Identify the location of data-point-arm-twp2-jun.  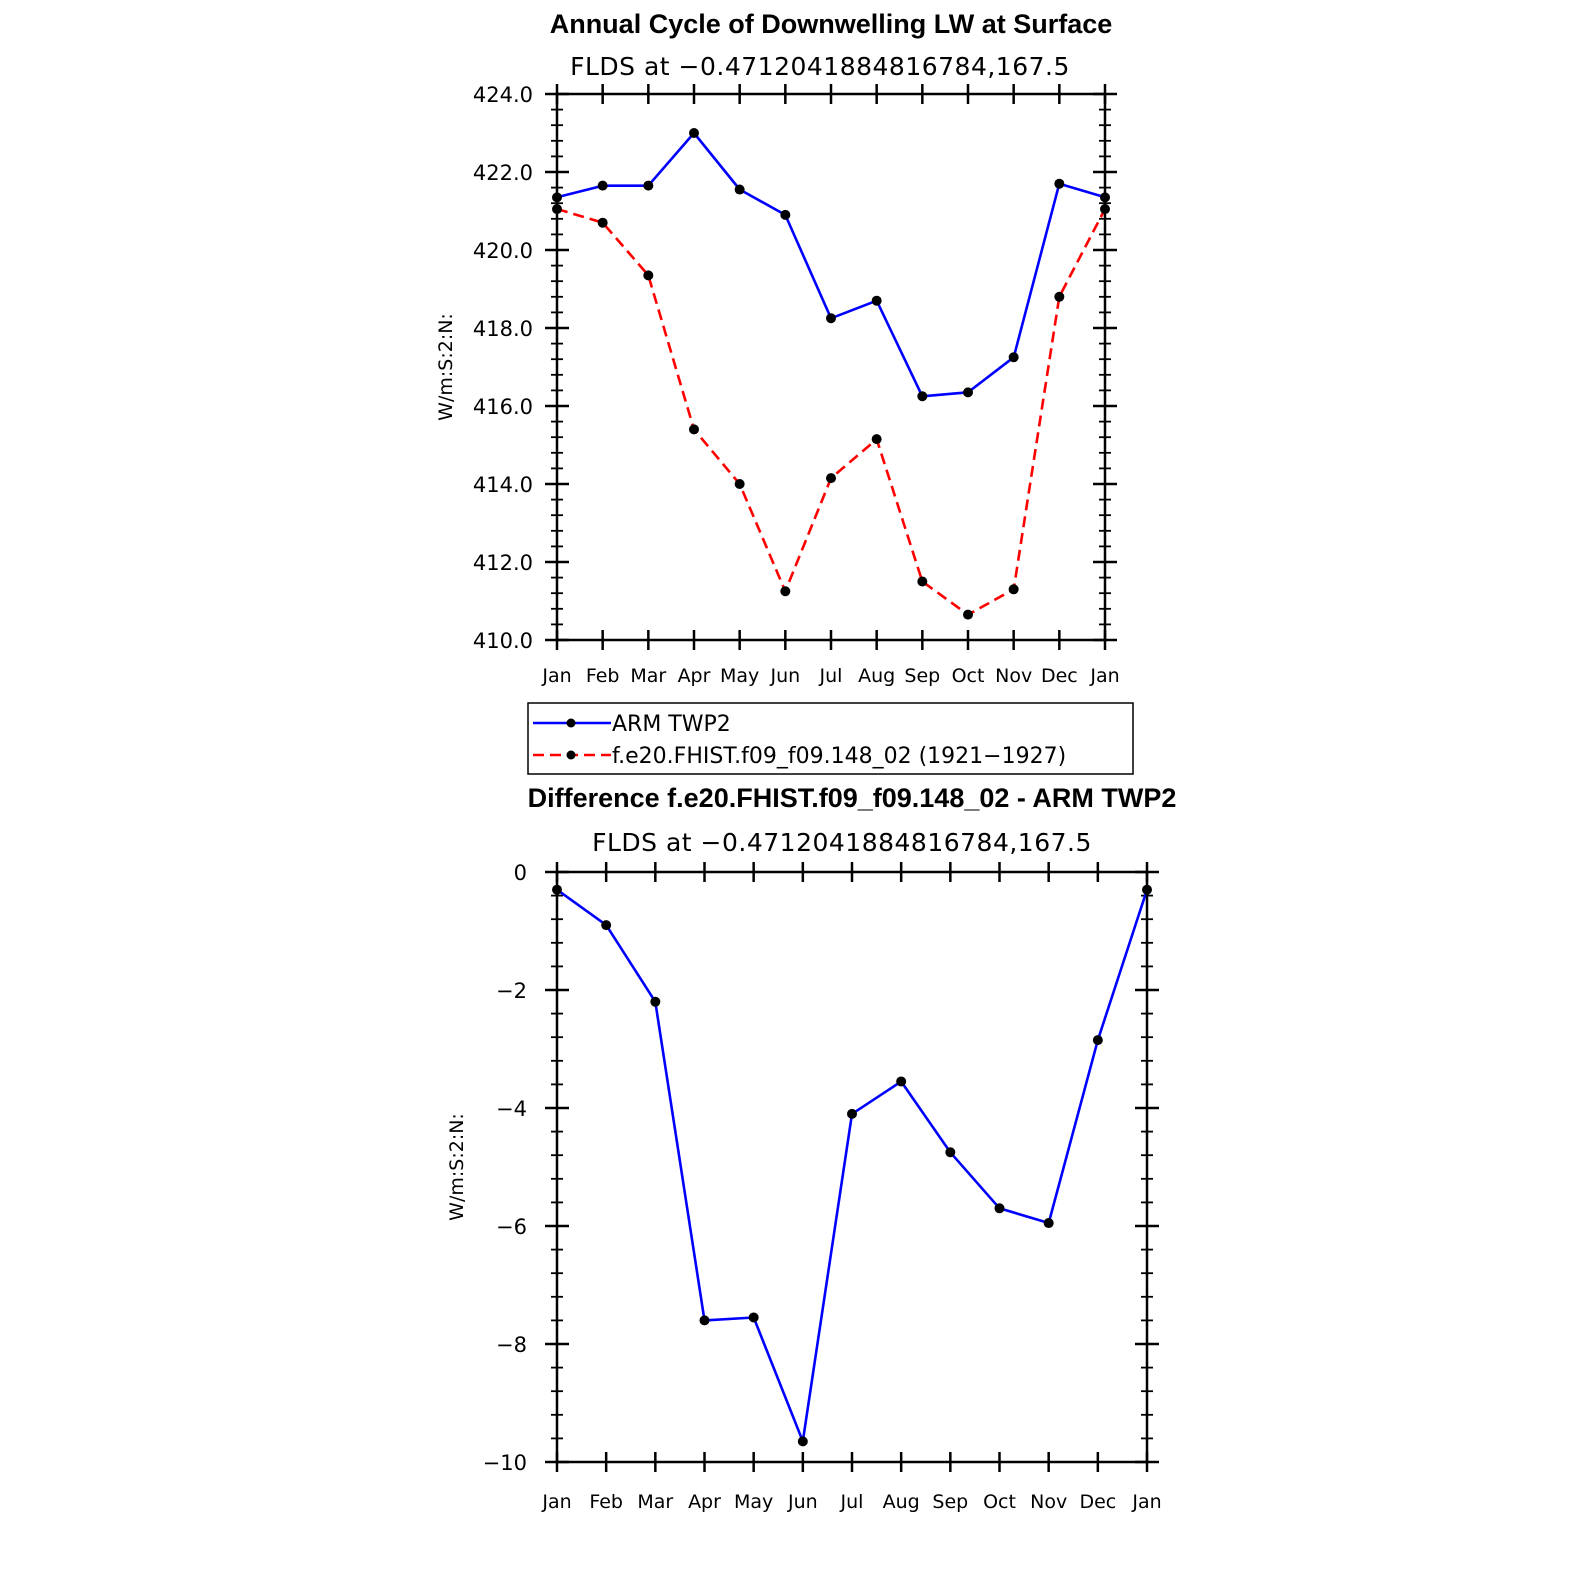
(785, 214).